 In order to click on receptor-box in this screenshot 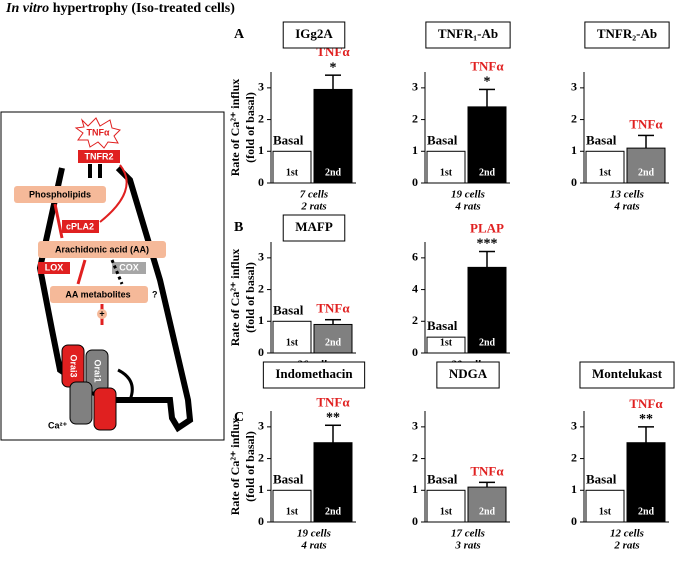, I will do `click(99, 156)`.